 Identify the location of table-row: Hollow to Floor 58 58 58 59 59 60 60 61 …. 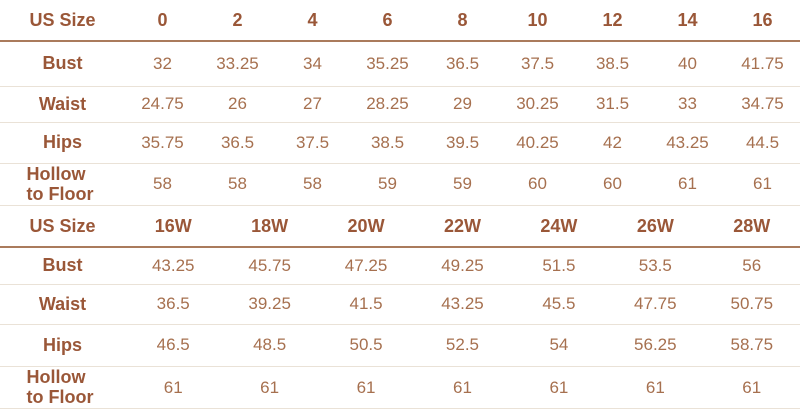
(400, 185).